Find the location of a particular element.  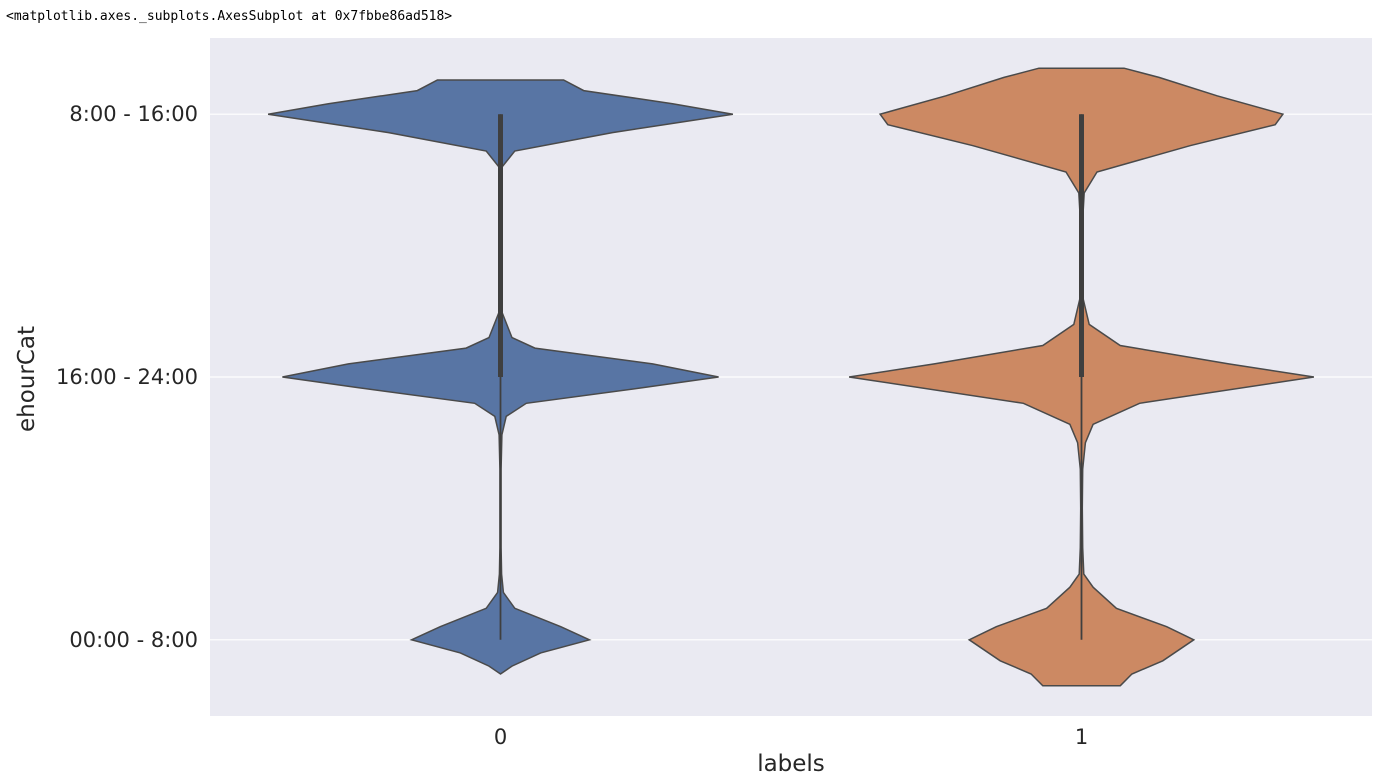

y-axis-label: ehourCat is located at coordinates (27, 379).